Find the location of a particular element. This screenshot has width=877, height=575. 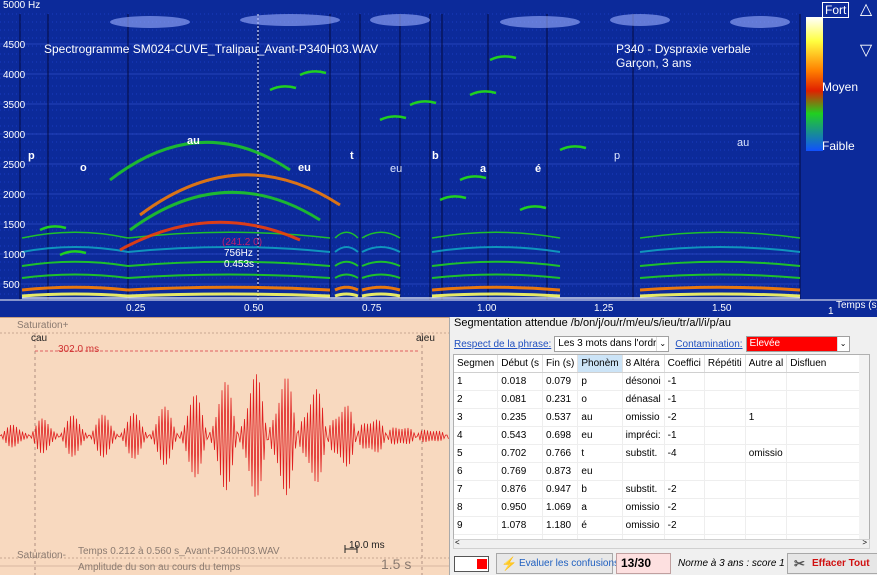

phoneme-label: b is located at coordinates (435, 156).